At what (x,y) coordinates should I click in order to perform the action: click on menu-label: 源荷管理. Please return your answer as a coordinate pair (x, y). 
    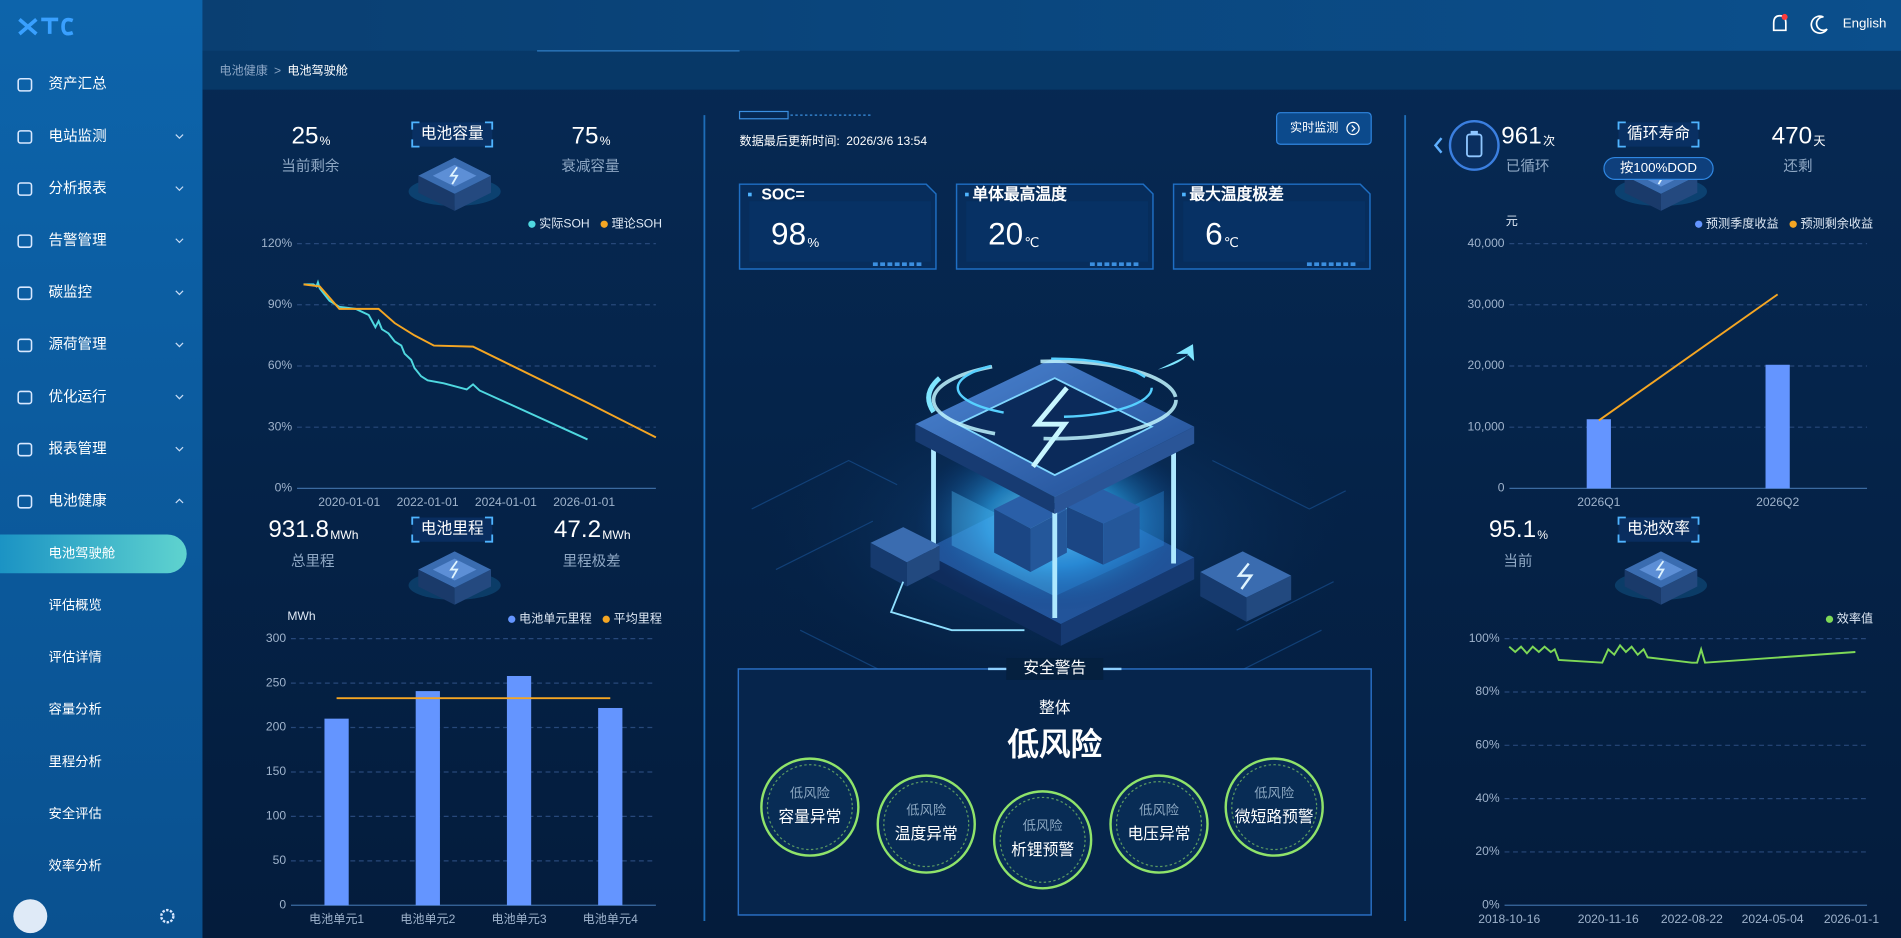
    Looking at the image, I should click on (77, 344).